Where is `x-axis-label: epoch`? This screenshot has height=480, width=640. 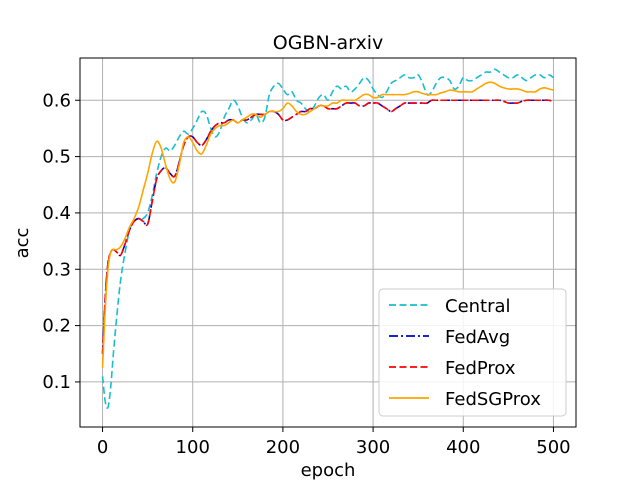
x-axis-label: epoch is located at coordinates (328, 470).